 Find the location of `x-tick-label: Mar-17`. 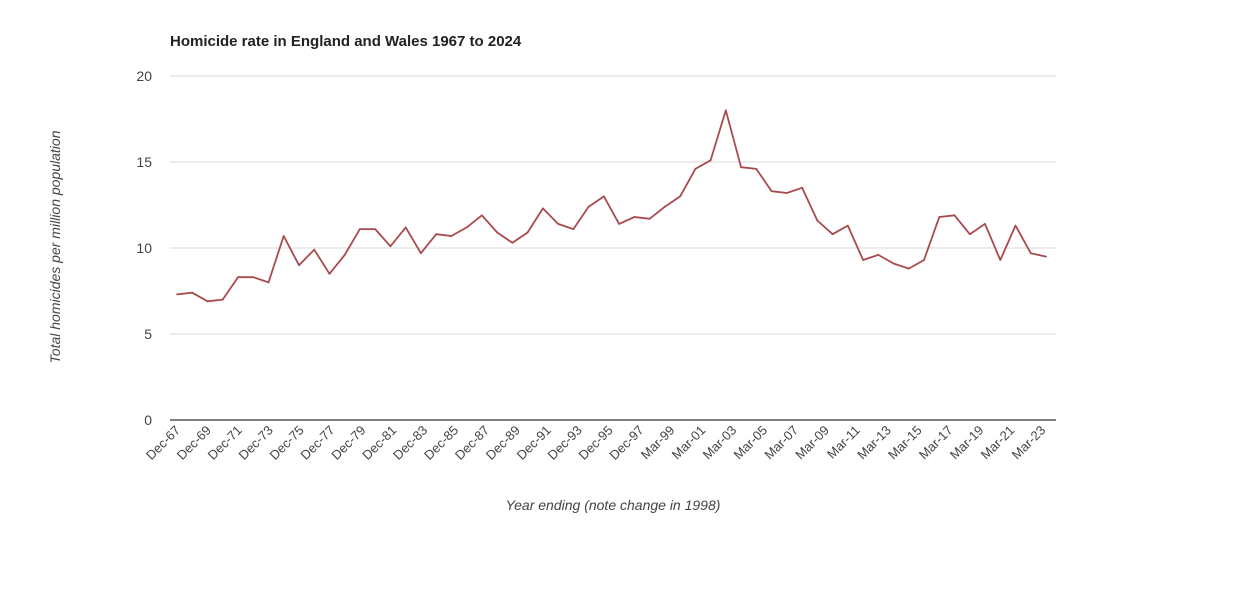

x-tick-label: Mar-17 is located at coordinates (936, 443).